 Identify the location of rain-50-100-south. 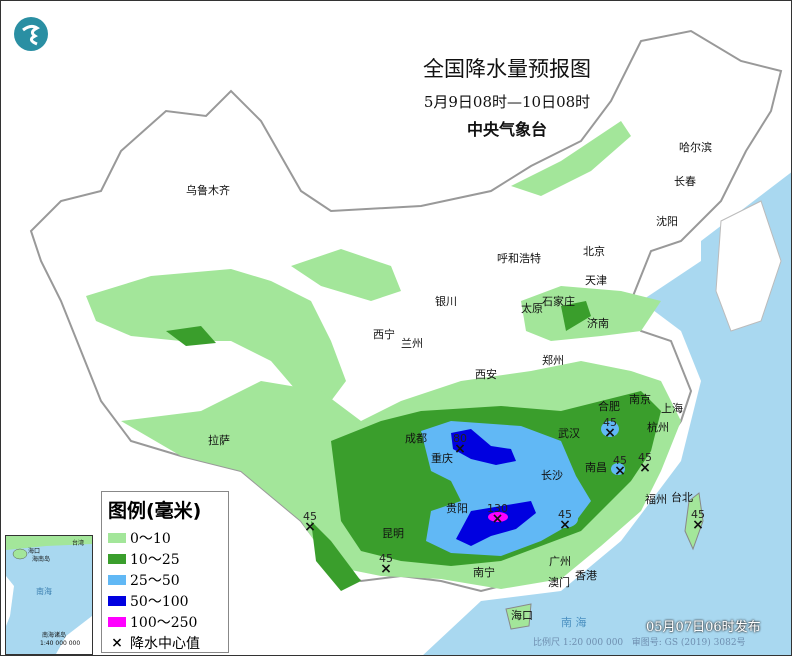
(496, 523).